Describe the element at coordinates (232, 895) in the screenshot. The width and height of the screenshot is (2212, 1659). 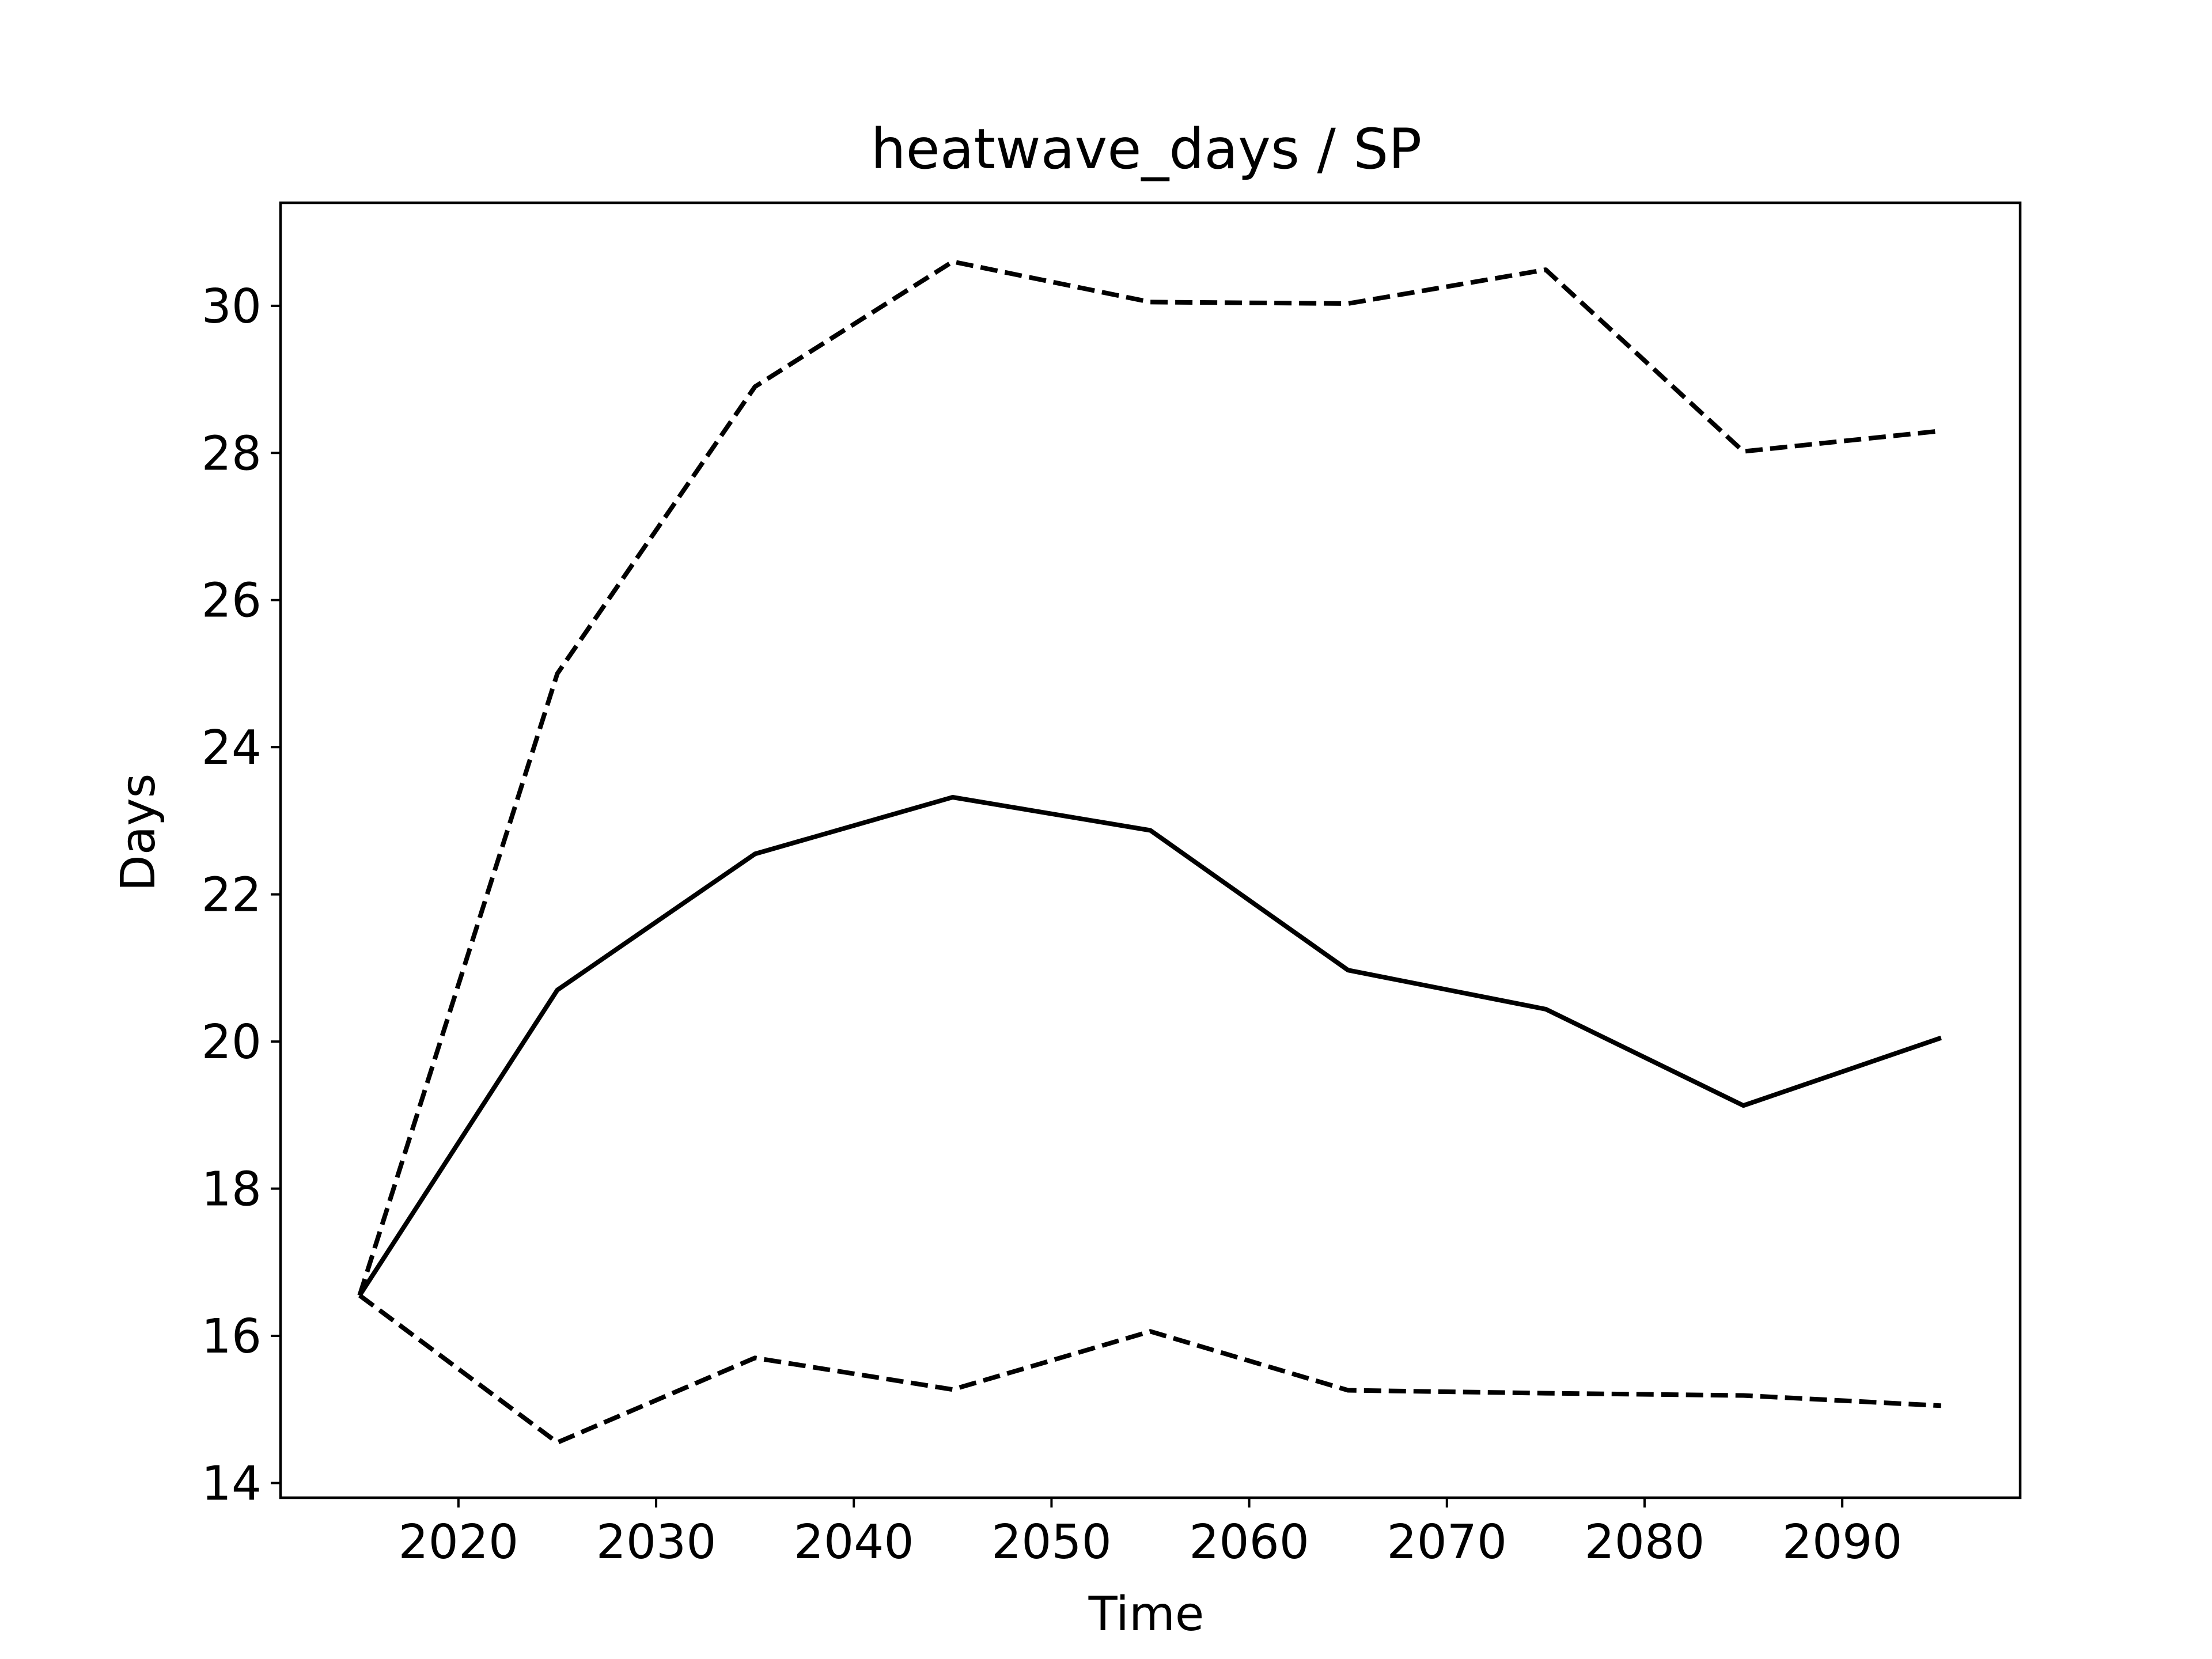
I see `y-tick-label: 22` at that location.